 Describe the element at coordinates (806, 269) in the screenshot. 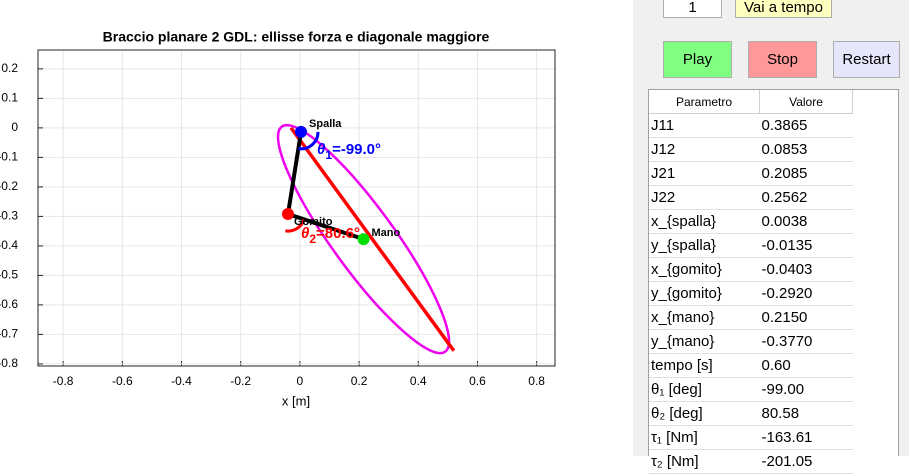

I see `value-cell: -0.0403` at that location.